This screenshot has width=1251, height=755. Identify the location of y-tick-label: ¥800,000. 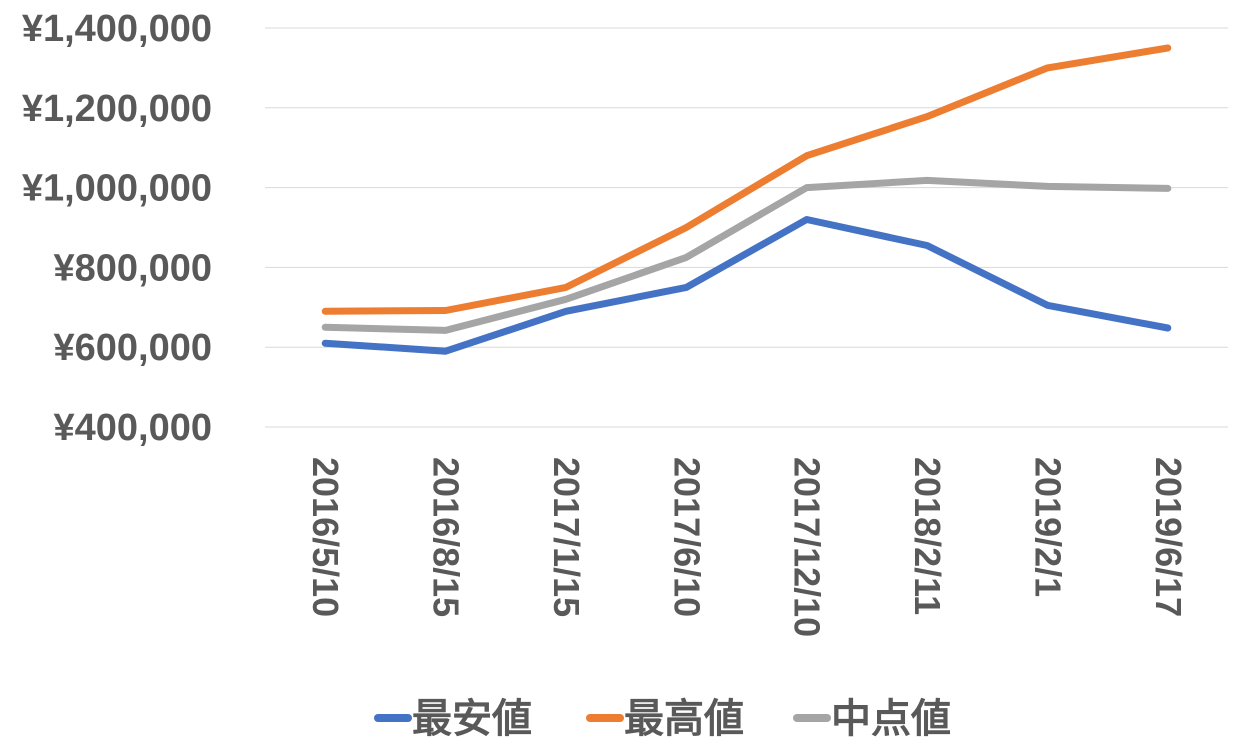
(133, 268).